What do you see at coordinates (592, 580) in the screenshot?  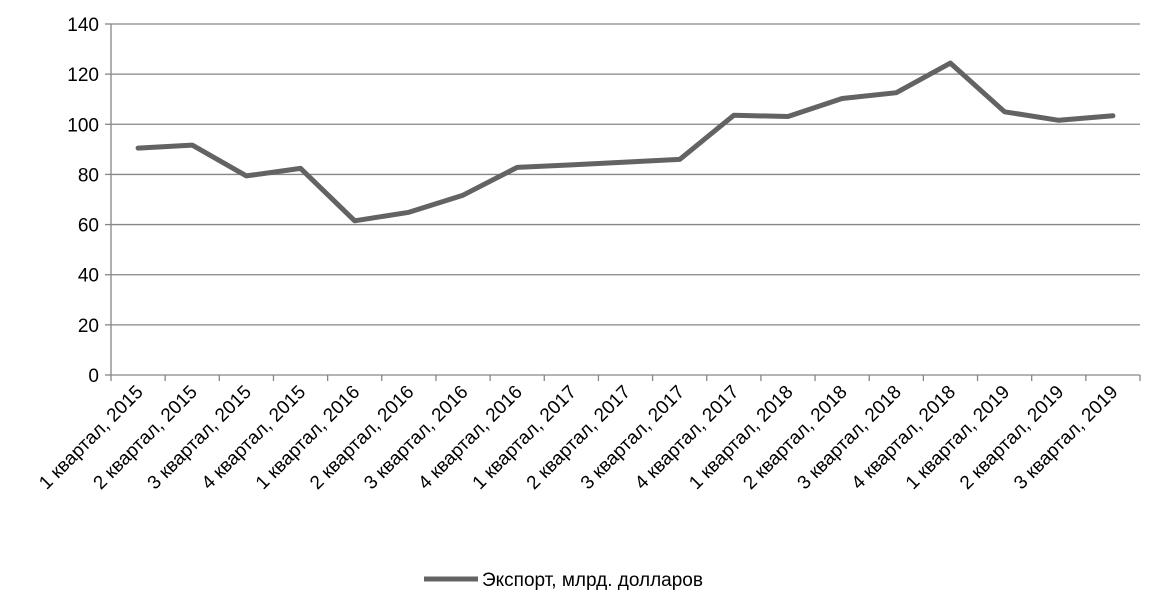 I see `legend-label: Экспорт, млрд. долларов` at bounding box center [592, 580].